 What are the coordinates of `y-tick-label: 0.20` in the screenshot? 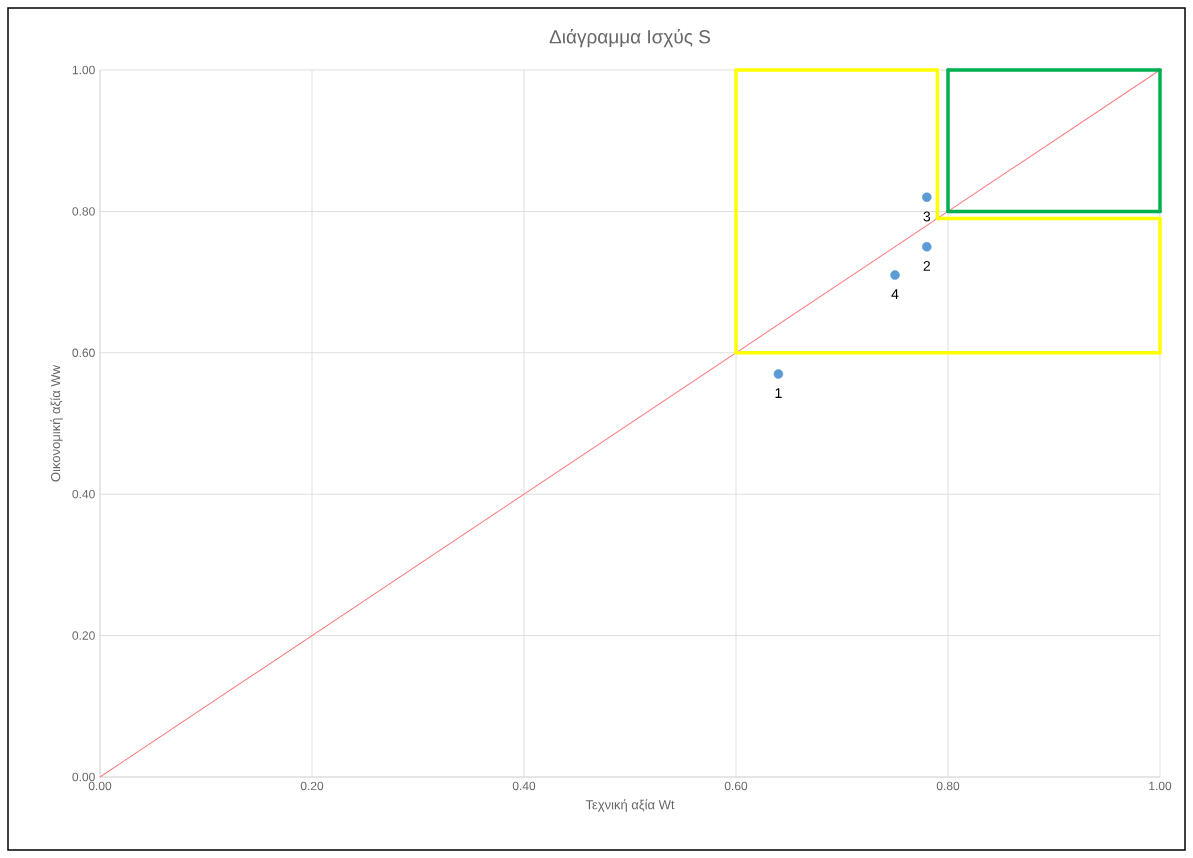 It's located at (83, 635).